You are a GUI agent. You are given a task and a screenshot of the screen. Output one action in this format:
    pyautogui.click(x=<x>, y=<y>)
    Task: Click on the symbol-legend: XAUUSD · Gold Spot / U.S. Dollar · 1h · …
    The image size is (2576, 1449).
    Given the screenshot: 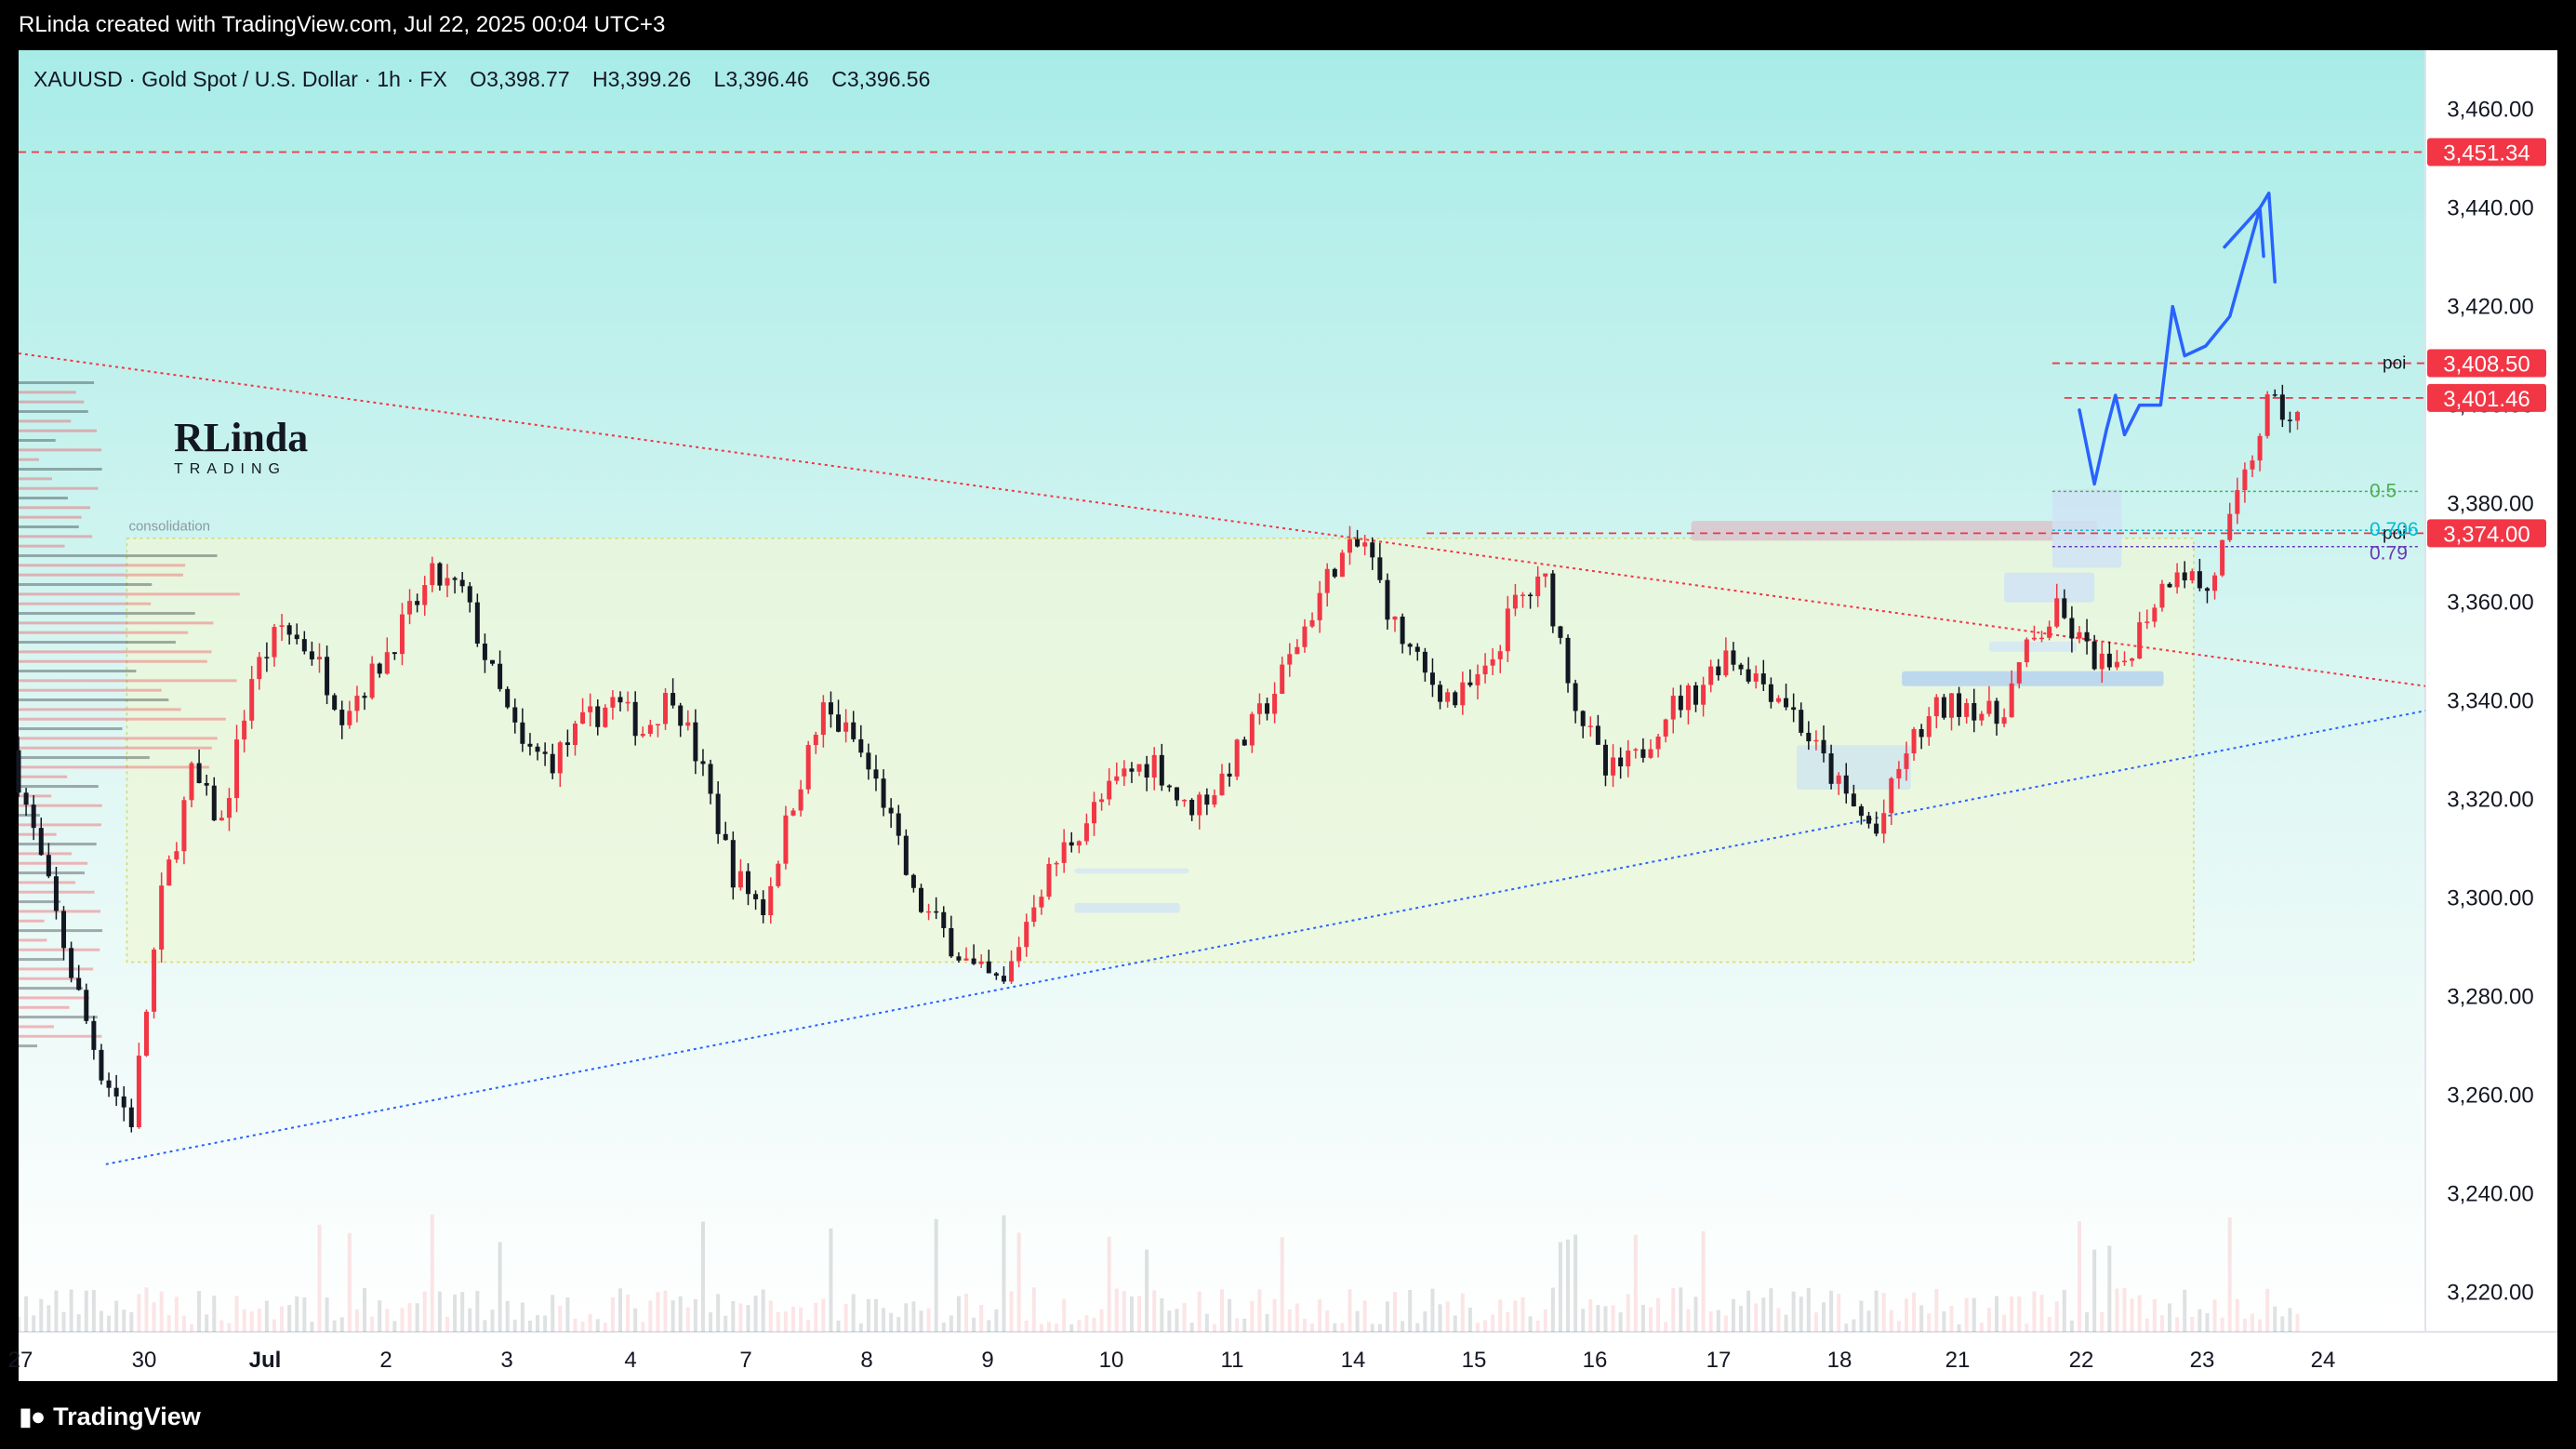 What is the action you would take?
    pyautogui.click(x=490, y=80)
    